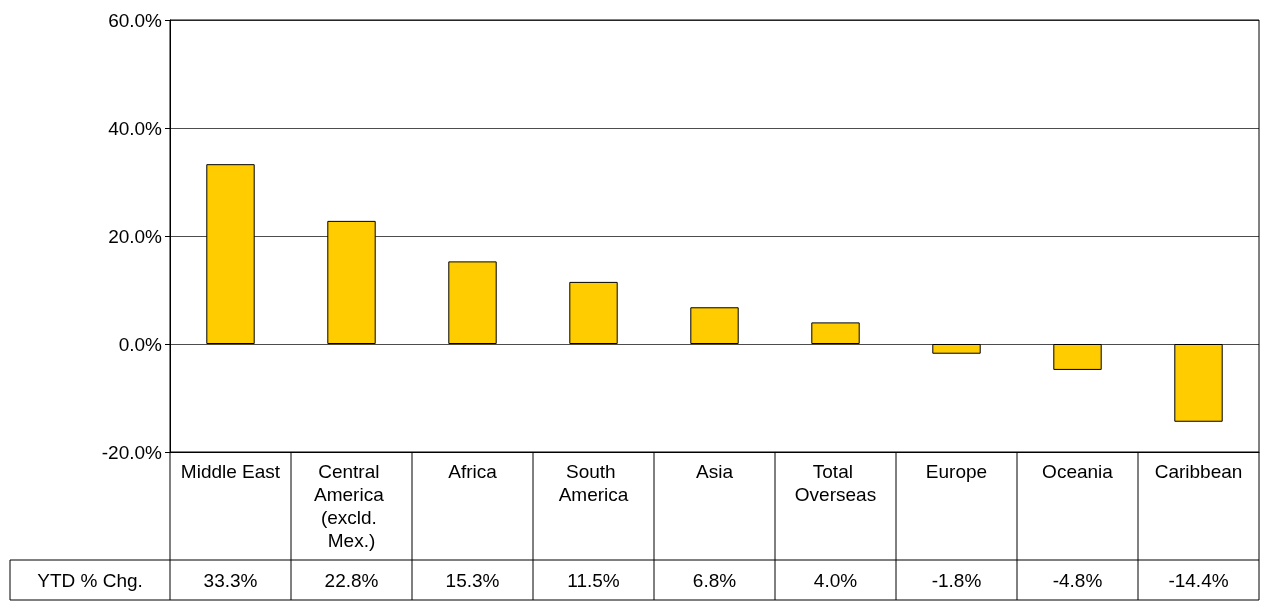 The height and width of the screenshot is (616, 1281). I want to click on x-tick-label: Oceania, so click(1078, 471).